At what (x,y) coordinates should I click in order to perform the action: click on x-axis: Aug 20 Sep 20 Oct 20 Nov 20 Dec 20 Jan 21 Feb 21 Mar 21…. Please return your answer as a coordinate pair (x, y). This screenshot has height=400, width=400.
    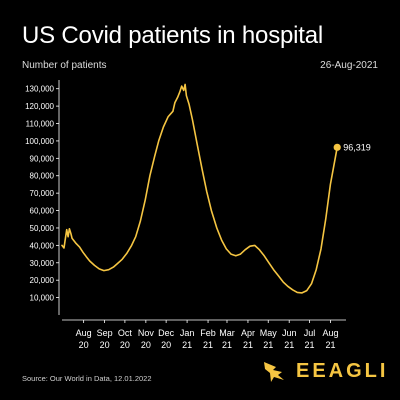
    Looking at the image, I should click on (204, 334).